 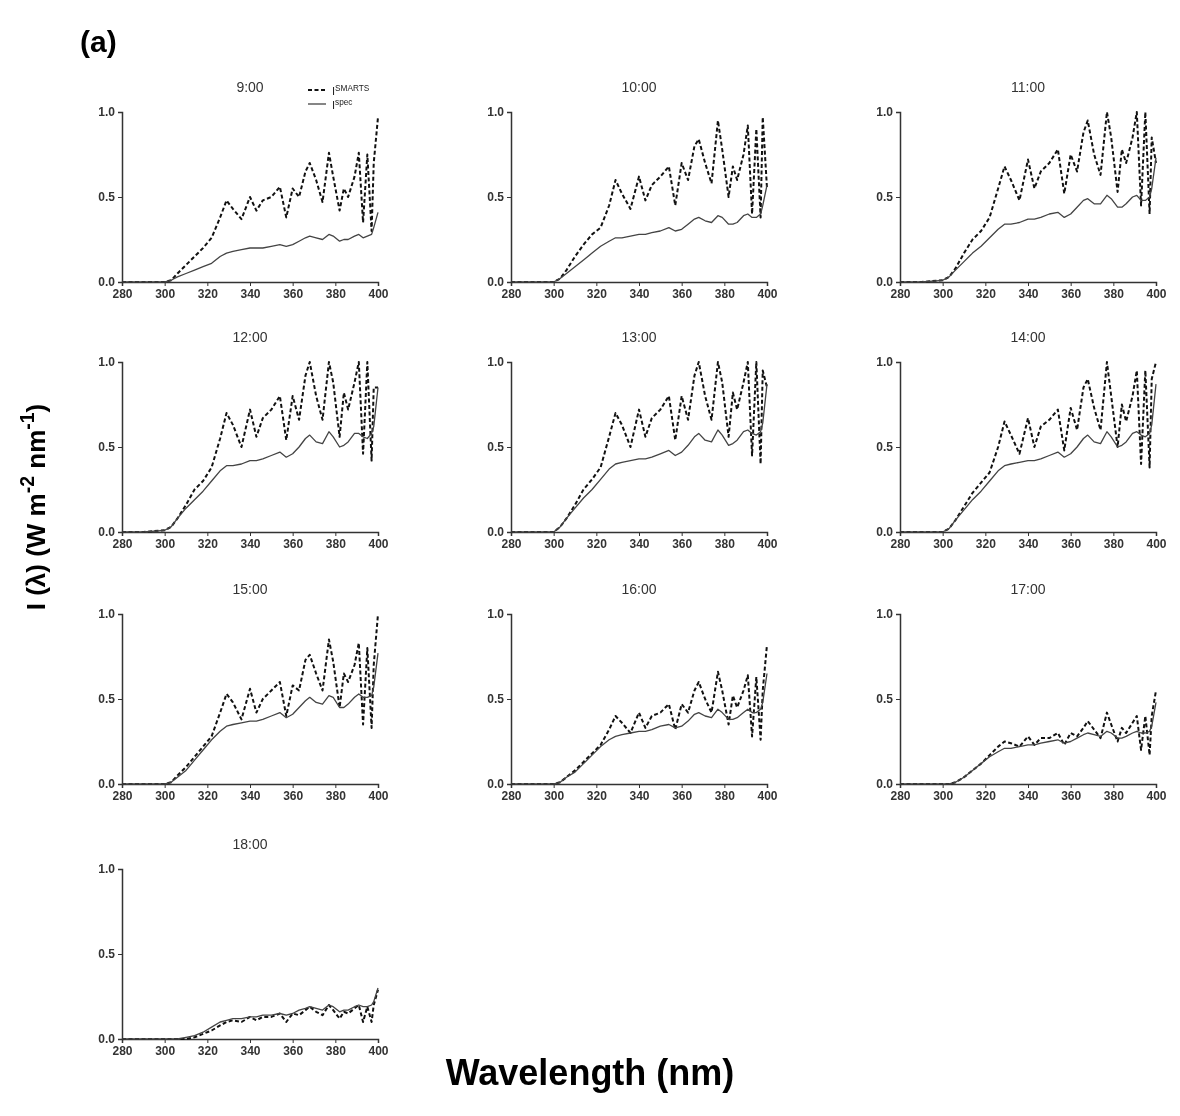 I want to click on text: (a), so click(x=98, y=41).